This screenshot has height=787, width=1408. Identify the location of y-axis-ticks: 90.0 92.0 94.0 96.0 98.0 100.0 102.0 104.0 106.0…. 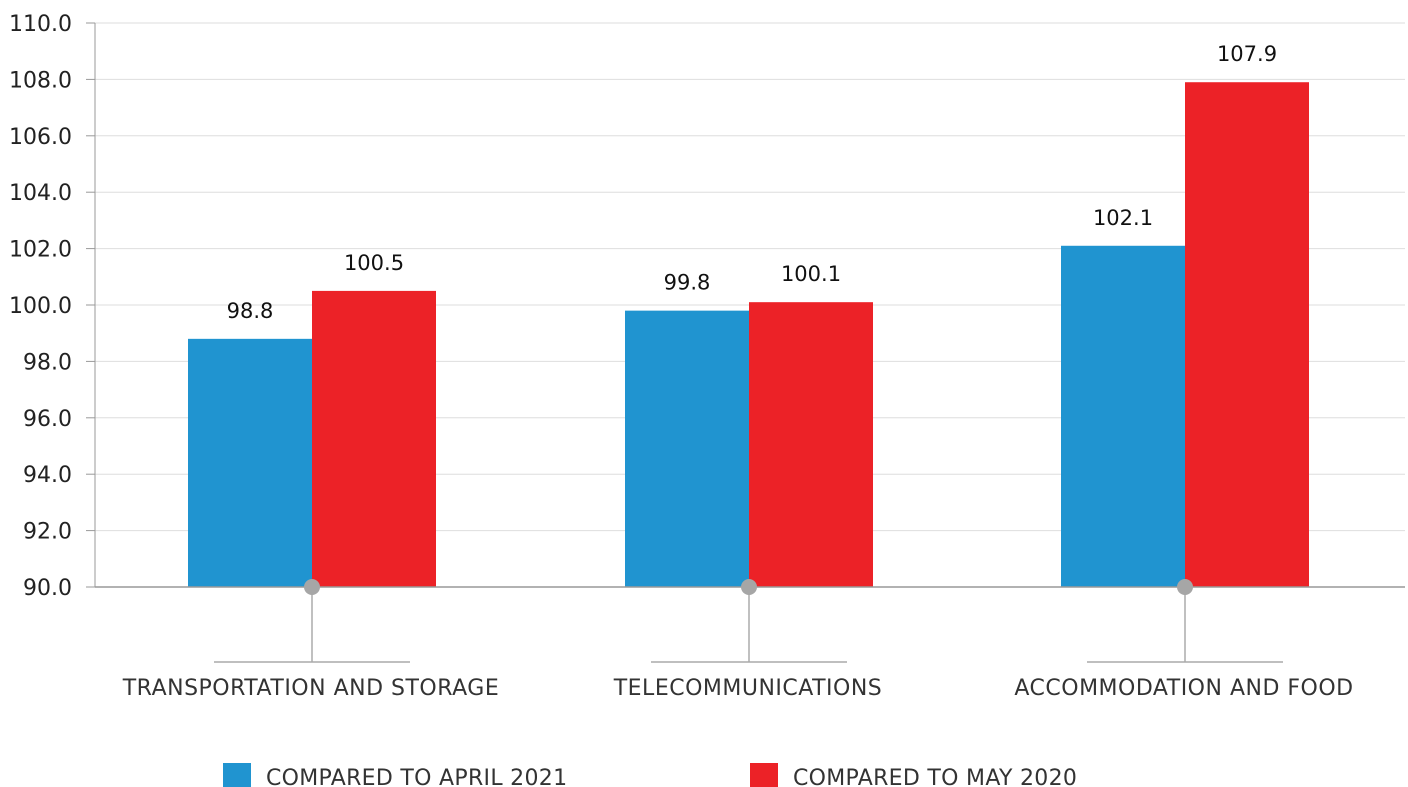
(52, 306).